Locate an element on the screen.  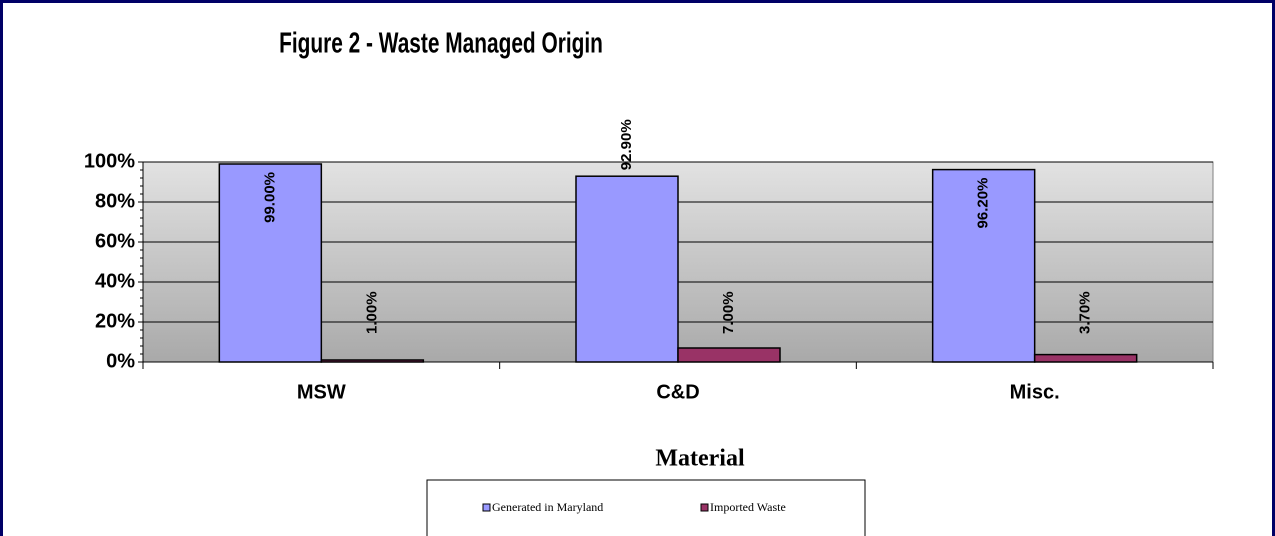
y-tick-label: 60% is located at coordinates (115, 241).